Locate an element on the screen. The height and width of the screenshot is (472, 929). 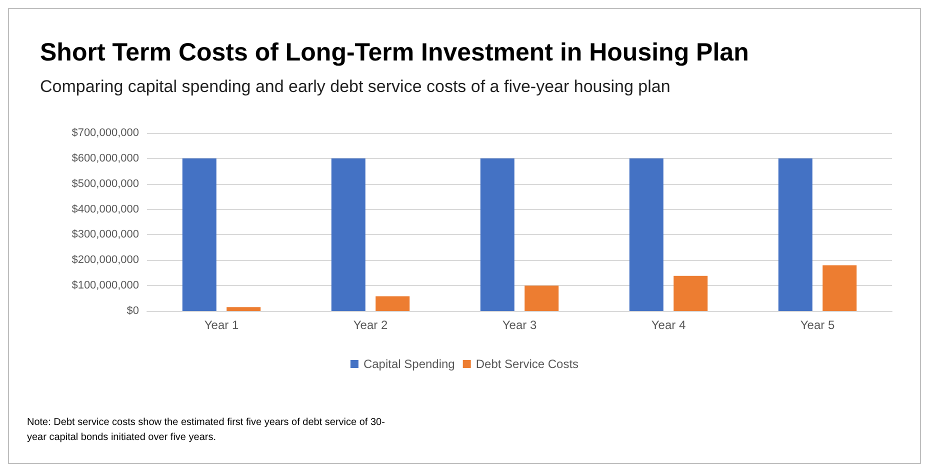
chart-subtitle: Comparing capital spending and early debt service costs of a five-year housing plan is located at coordinates (355, 86).